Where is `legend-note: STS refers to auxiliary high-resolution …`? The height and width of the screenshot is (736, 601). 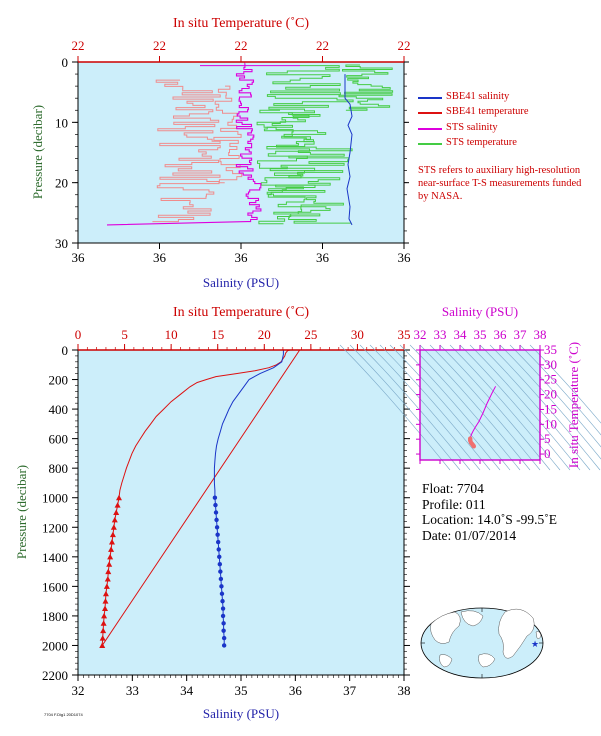
legend-note: STS refers to auxiliary high-resolution … is located at coordinates (500, 183).